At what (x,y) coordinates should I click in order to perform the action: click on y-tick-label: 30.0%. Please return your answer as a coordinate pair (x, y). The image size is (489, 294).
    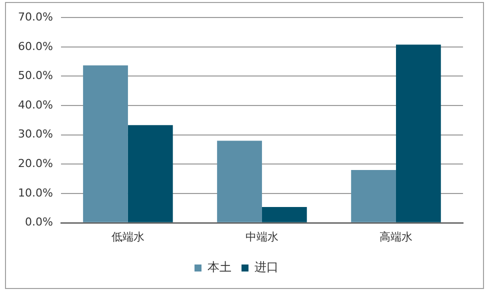
    Looking at the image, I should click on (35, 134).